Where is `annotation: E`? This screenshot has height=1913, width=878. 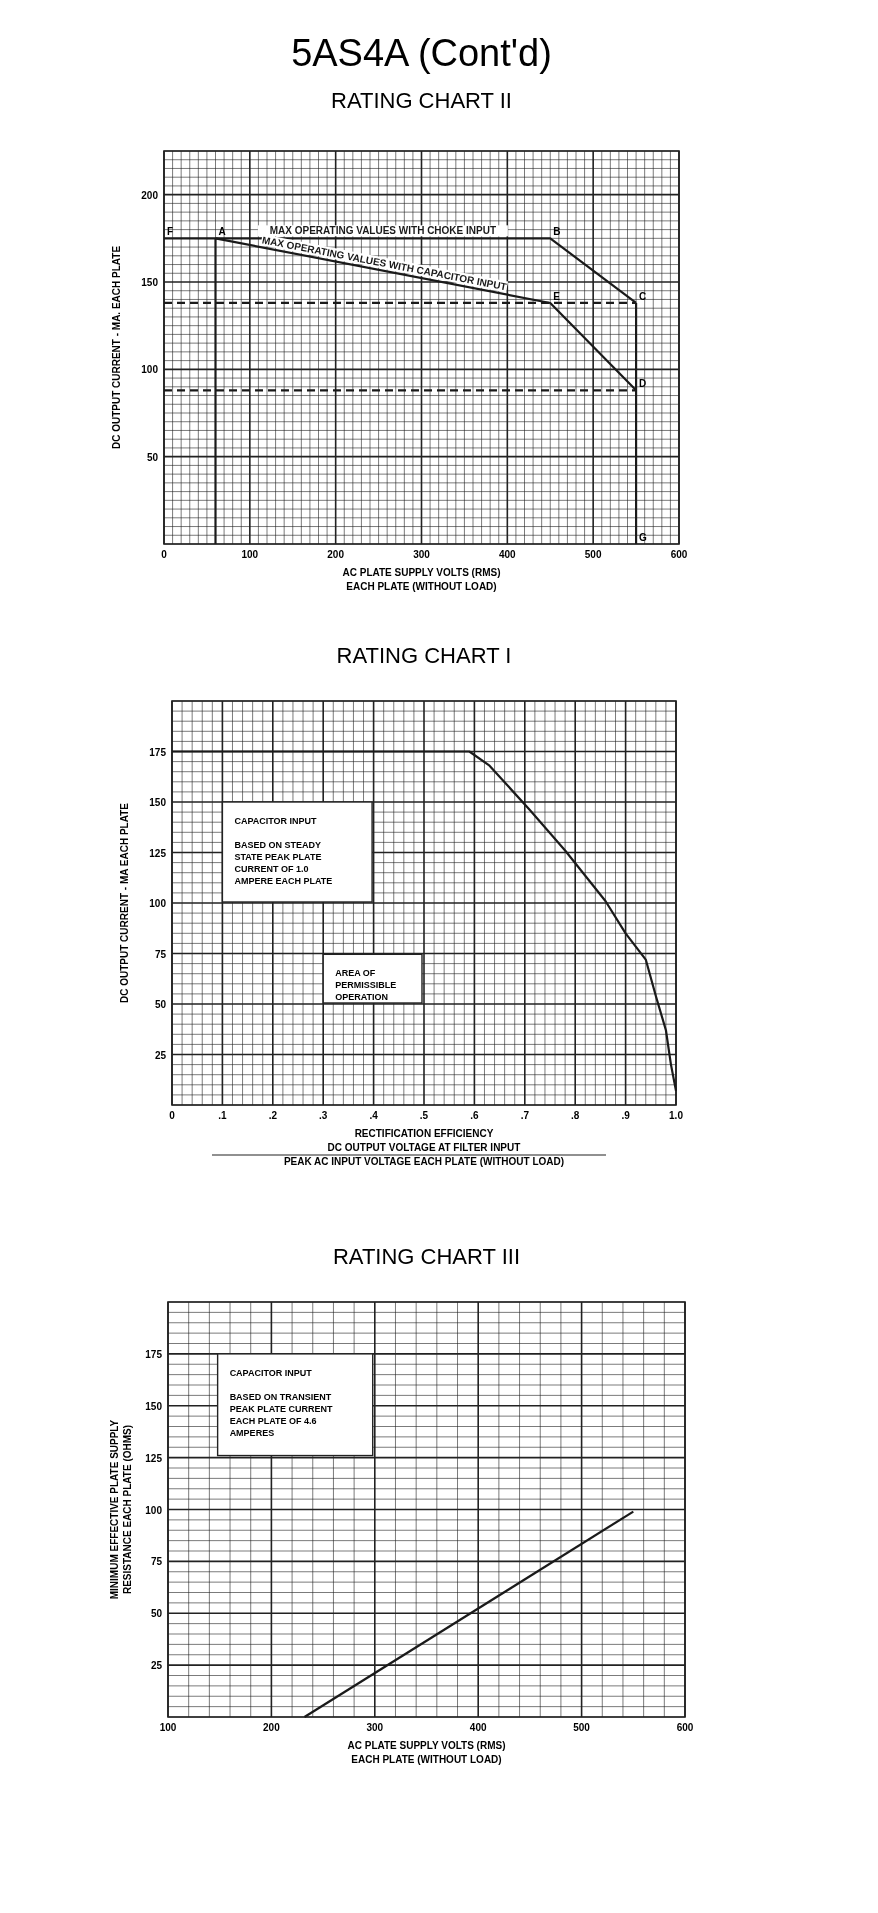
annotation: E is located at coordinates (557, 296).